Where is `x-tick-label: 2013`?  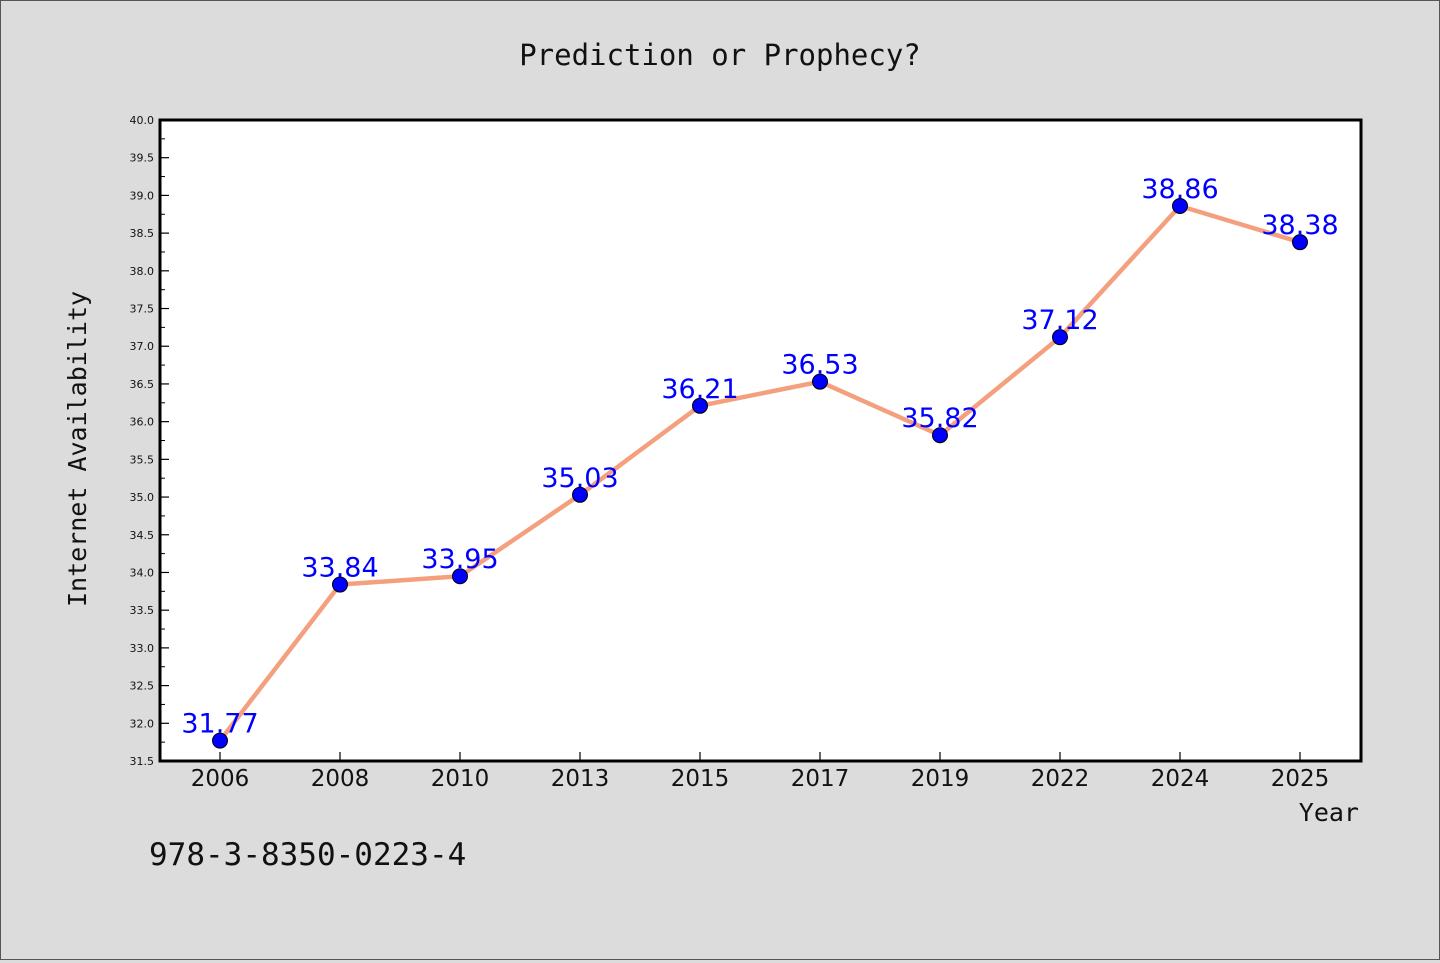 x-tick-label: 2013 is located at coordinates (580, 779).